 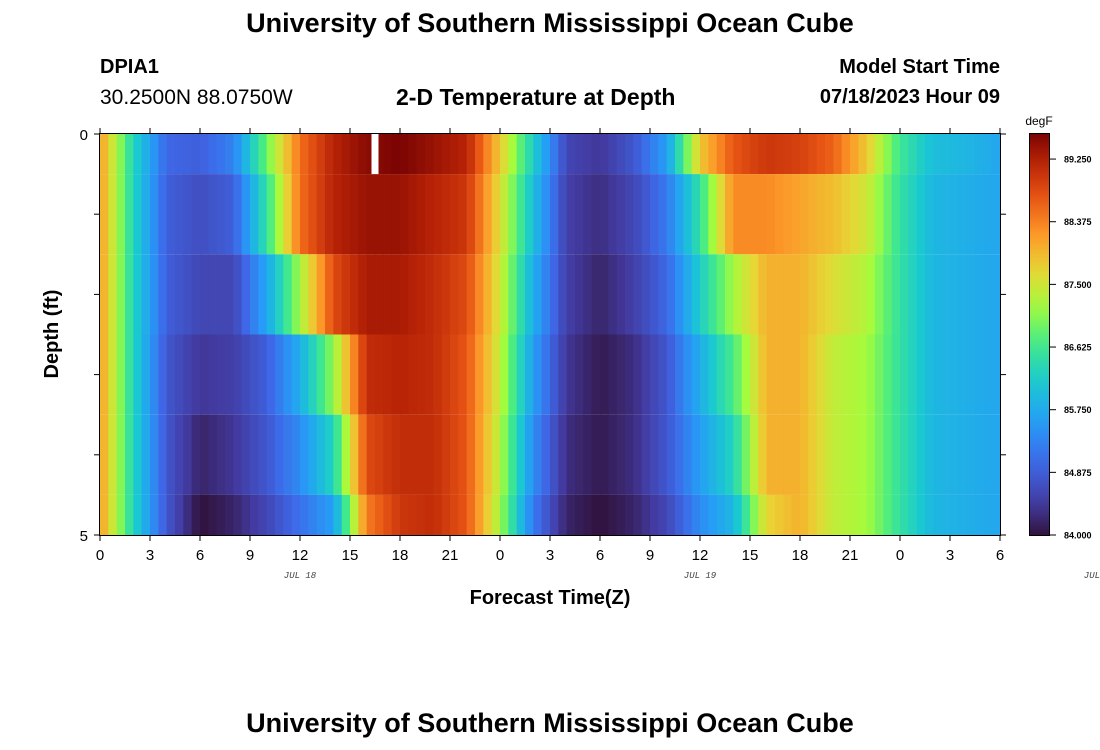 What do you see at coordinates (52, 334) in the screenshot?
I see `y-axis-title: Depth (ft)` at bounding box center [52, 334].